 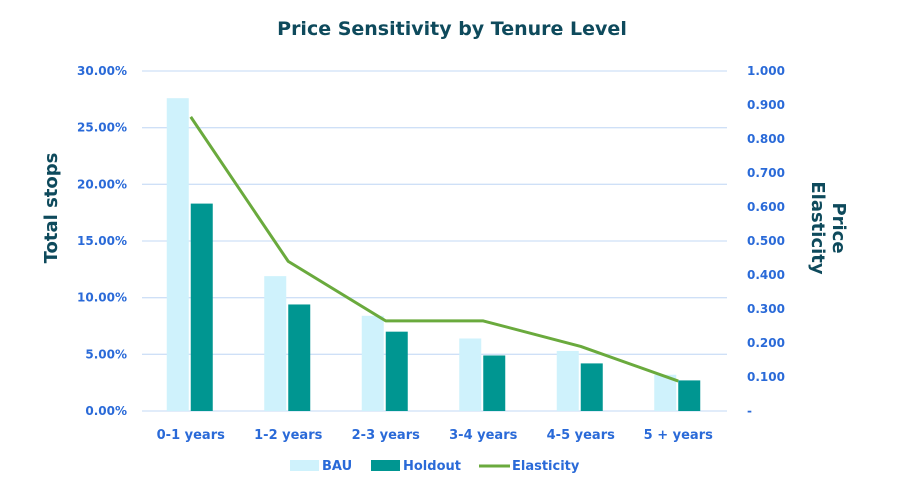 I want to click on right-tick-label: 0.400, so click(x=766, y=275).